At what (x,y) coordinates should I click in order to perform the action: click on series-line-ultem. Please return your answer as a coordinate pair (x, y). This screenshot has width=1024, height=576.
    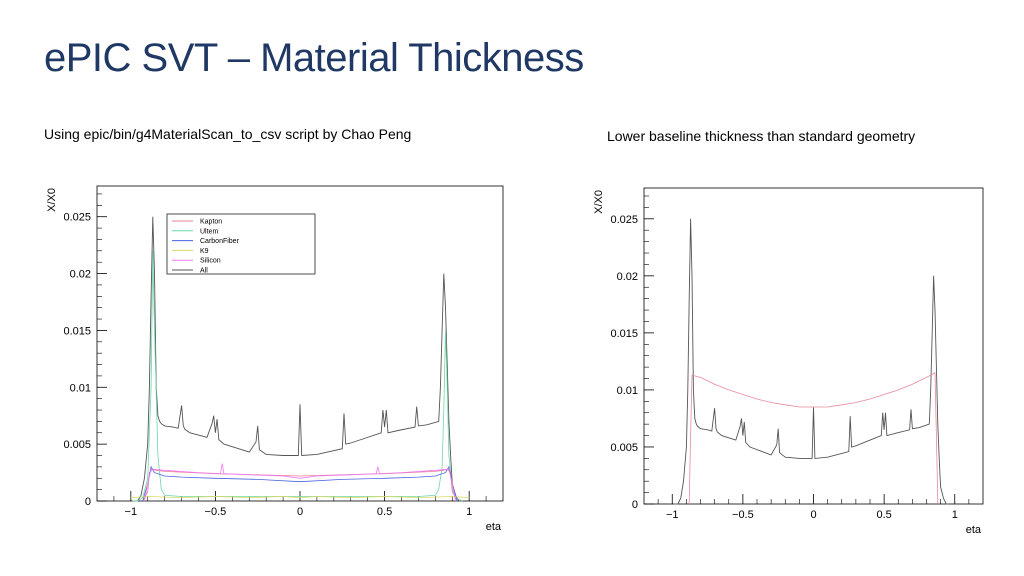
    Looking at the image, I should click on (297, 376).